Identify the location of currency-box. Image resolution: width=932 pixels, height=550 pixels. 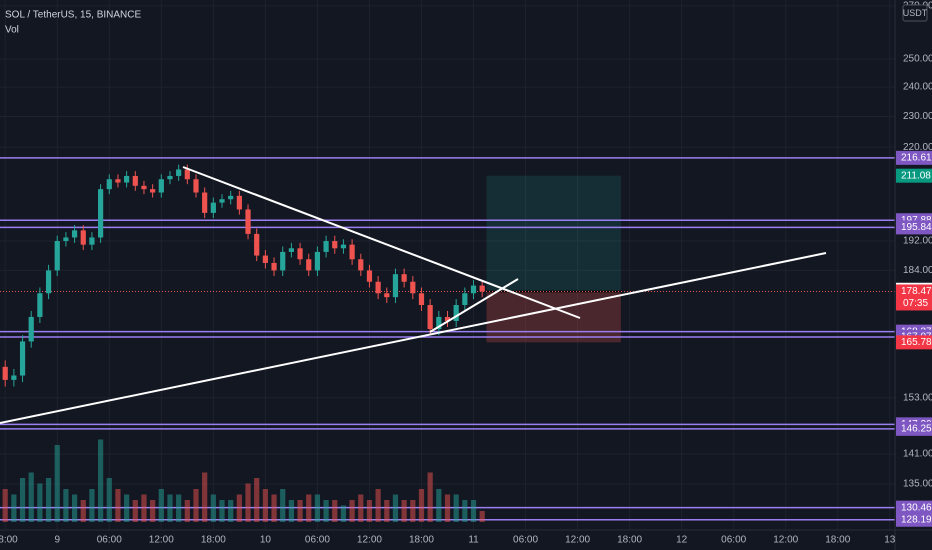
(915, 13).